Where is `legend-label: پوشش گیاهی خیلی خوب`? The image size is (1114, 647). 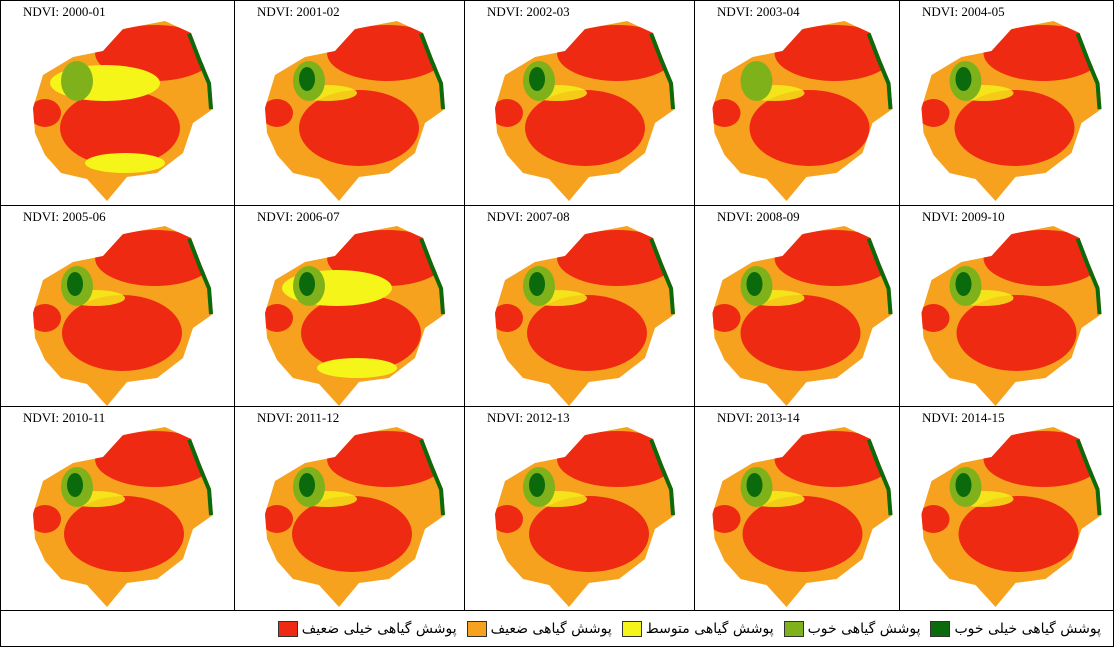 legend-label: پوشش گیاهی خیلی خوب is located at coordinates (1027, 628).